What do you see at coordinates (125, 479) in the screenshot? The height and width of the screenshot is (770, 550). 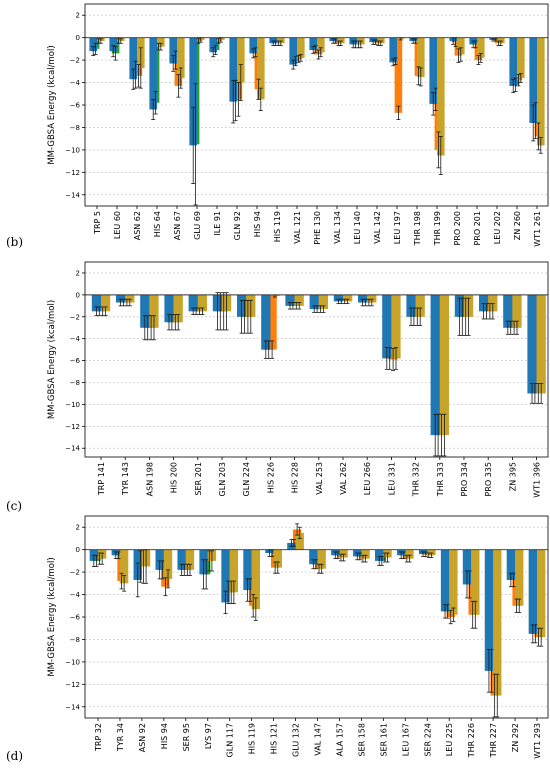 I see `x-tick-label: TYR 143` at bounding box center [125, 479].